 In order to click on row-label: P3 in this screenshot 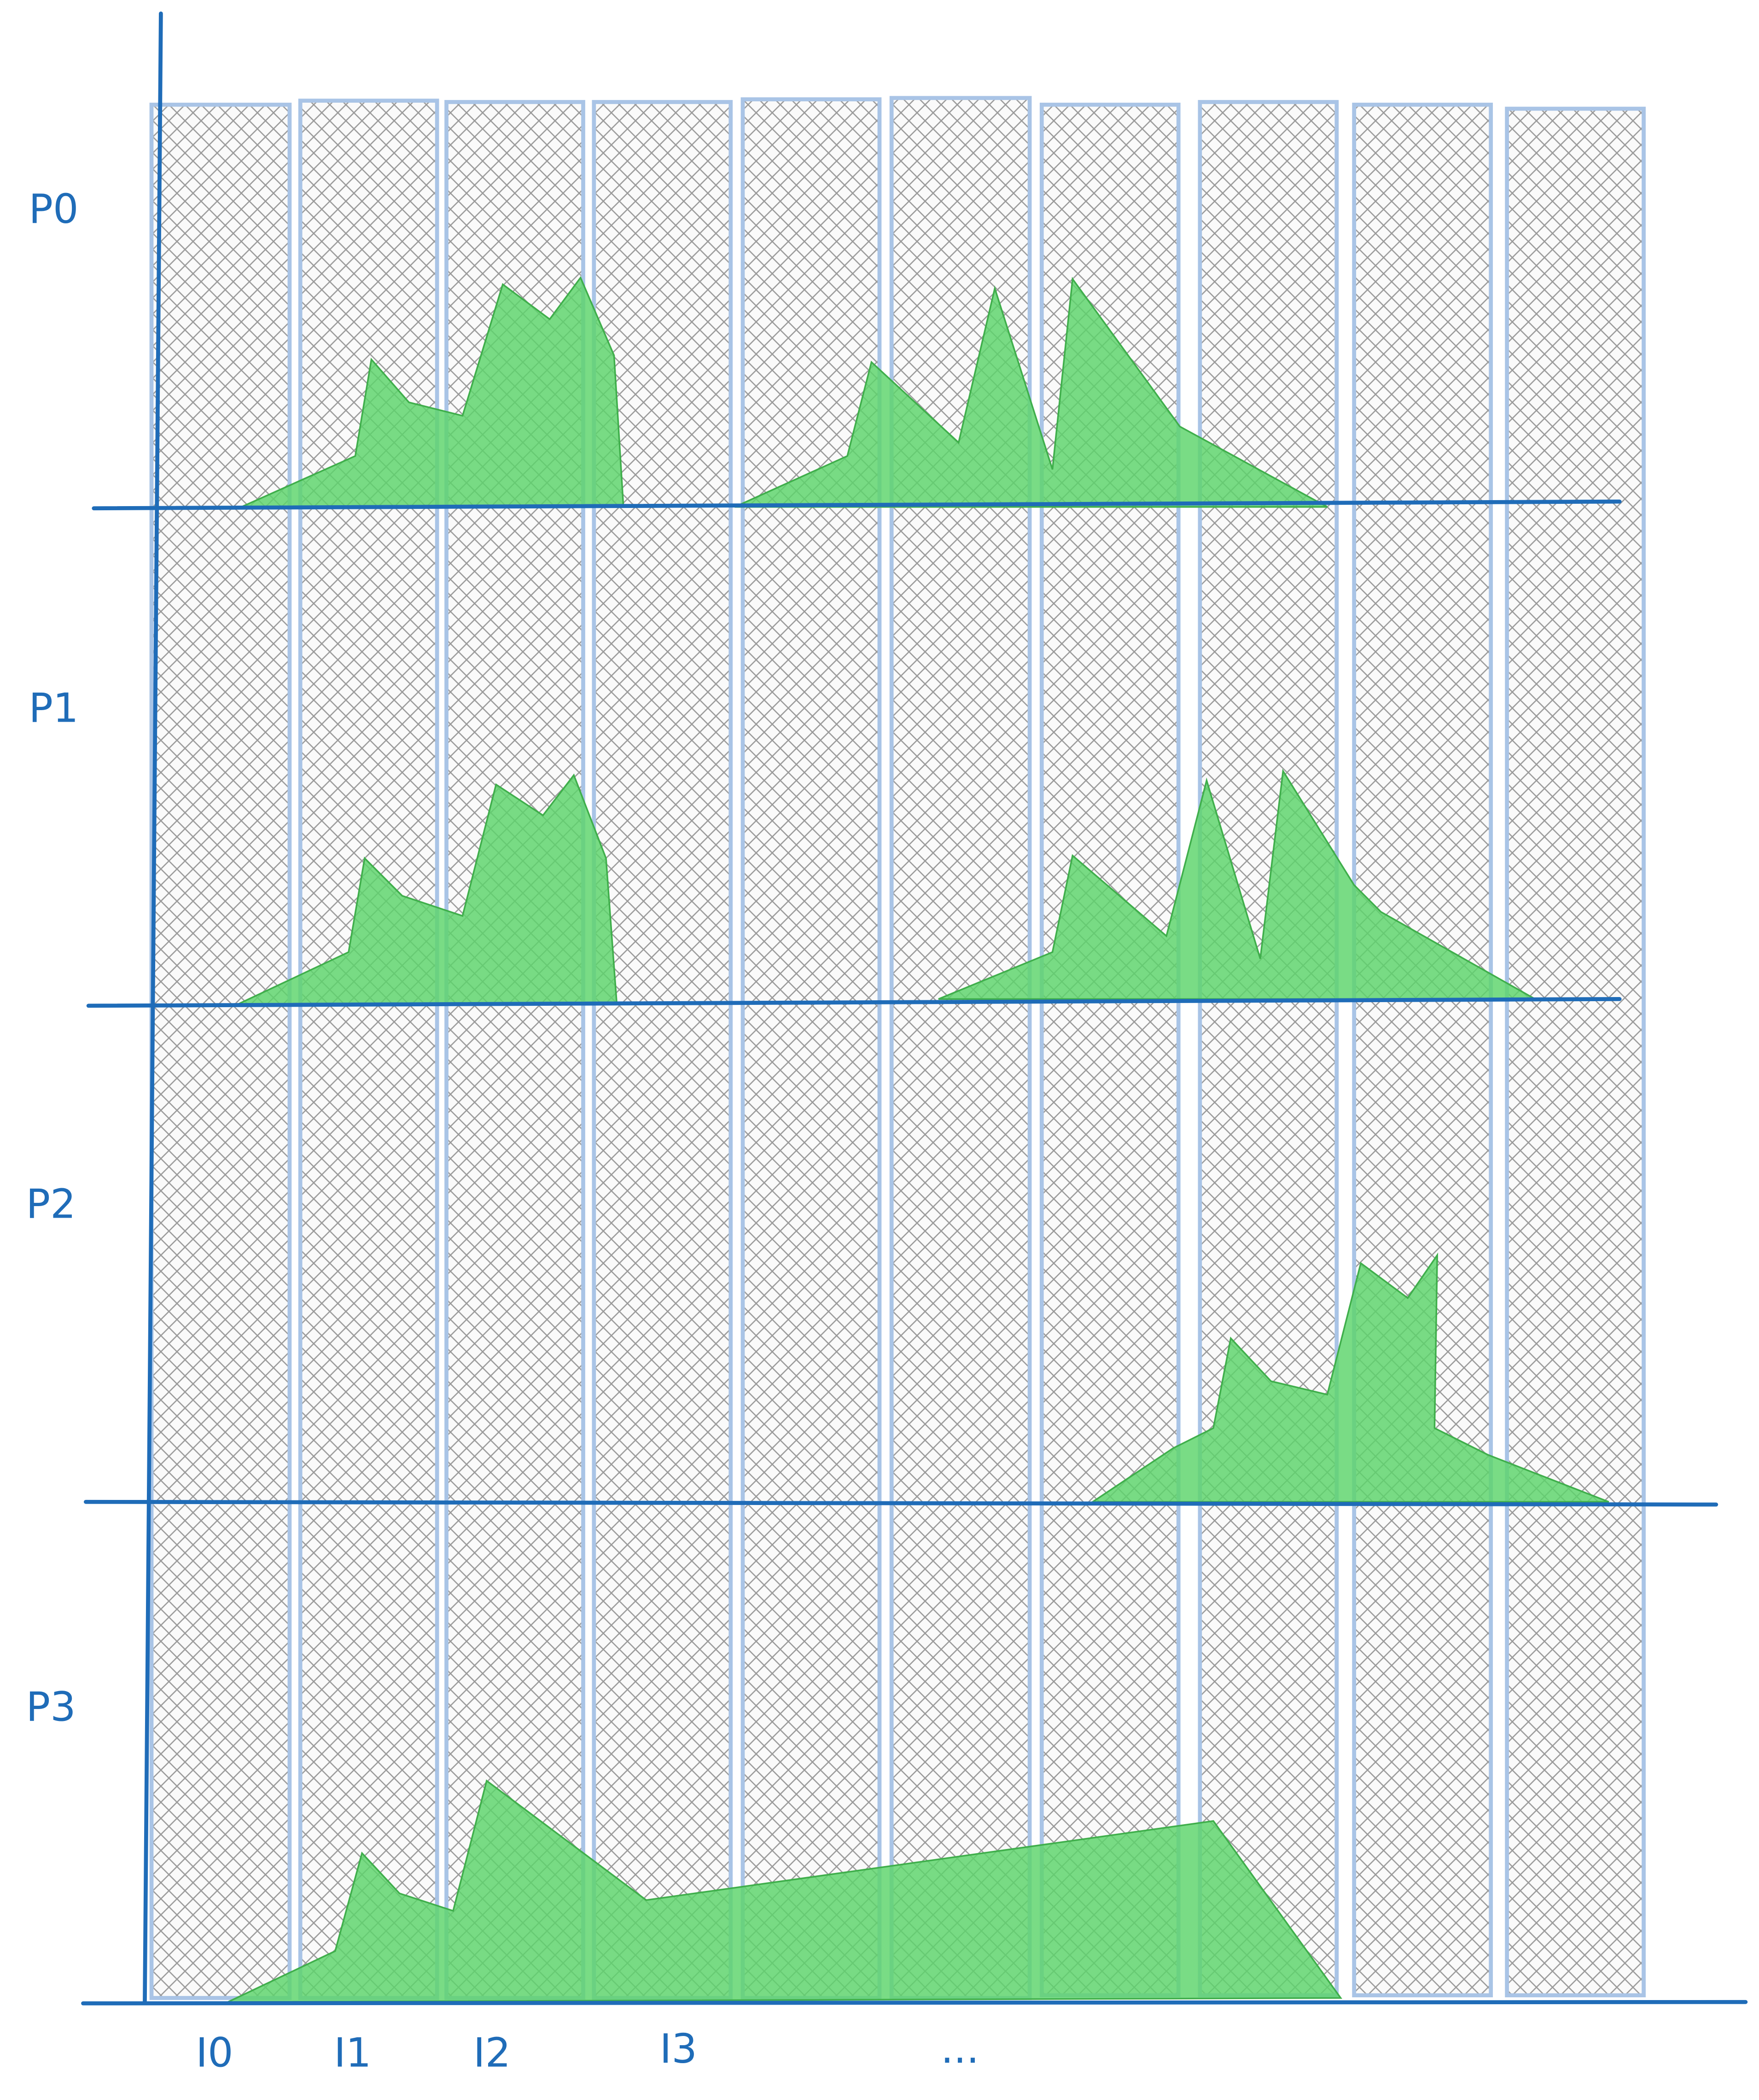, I will do `click(51, 1706)`.